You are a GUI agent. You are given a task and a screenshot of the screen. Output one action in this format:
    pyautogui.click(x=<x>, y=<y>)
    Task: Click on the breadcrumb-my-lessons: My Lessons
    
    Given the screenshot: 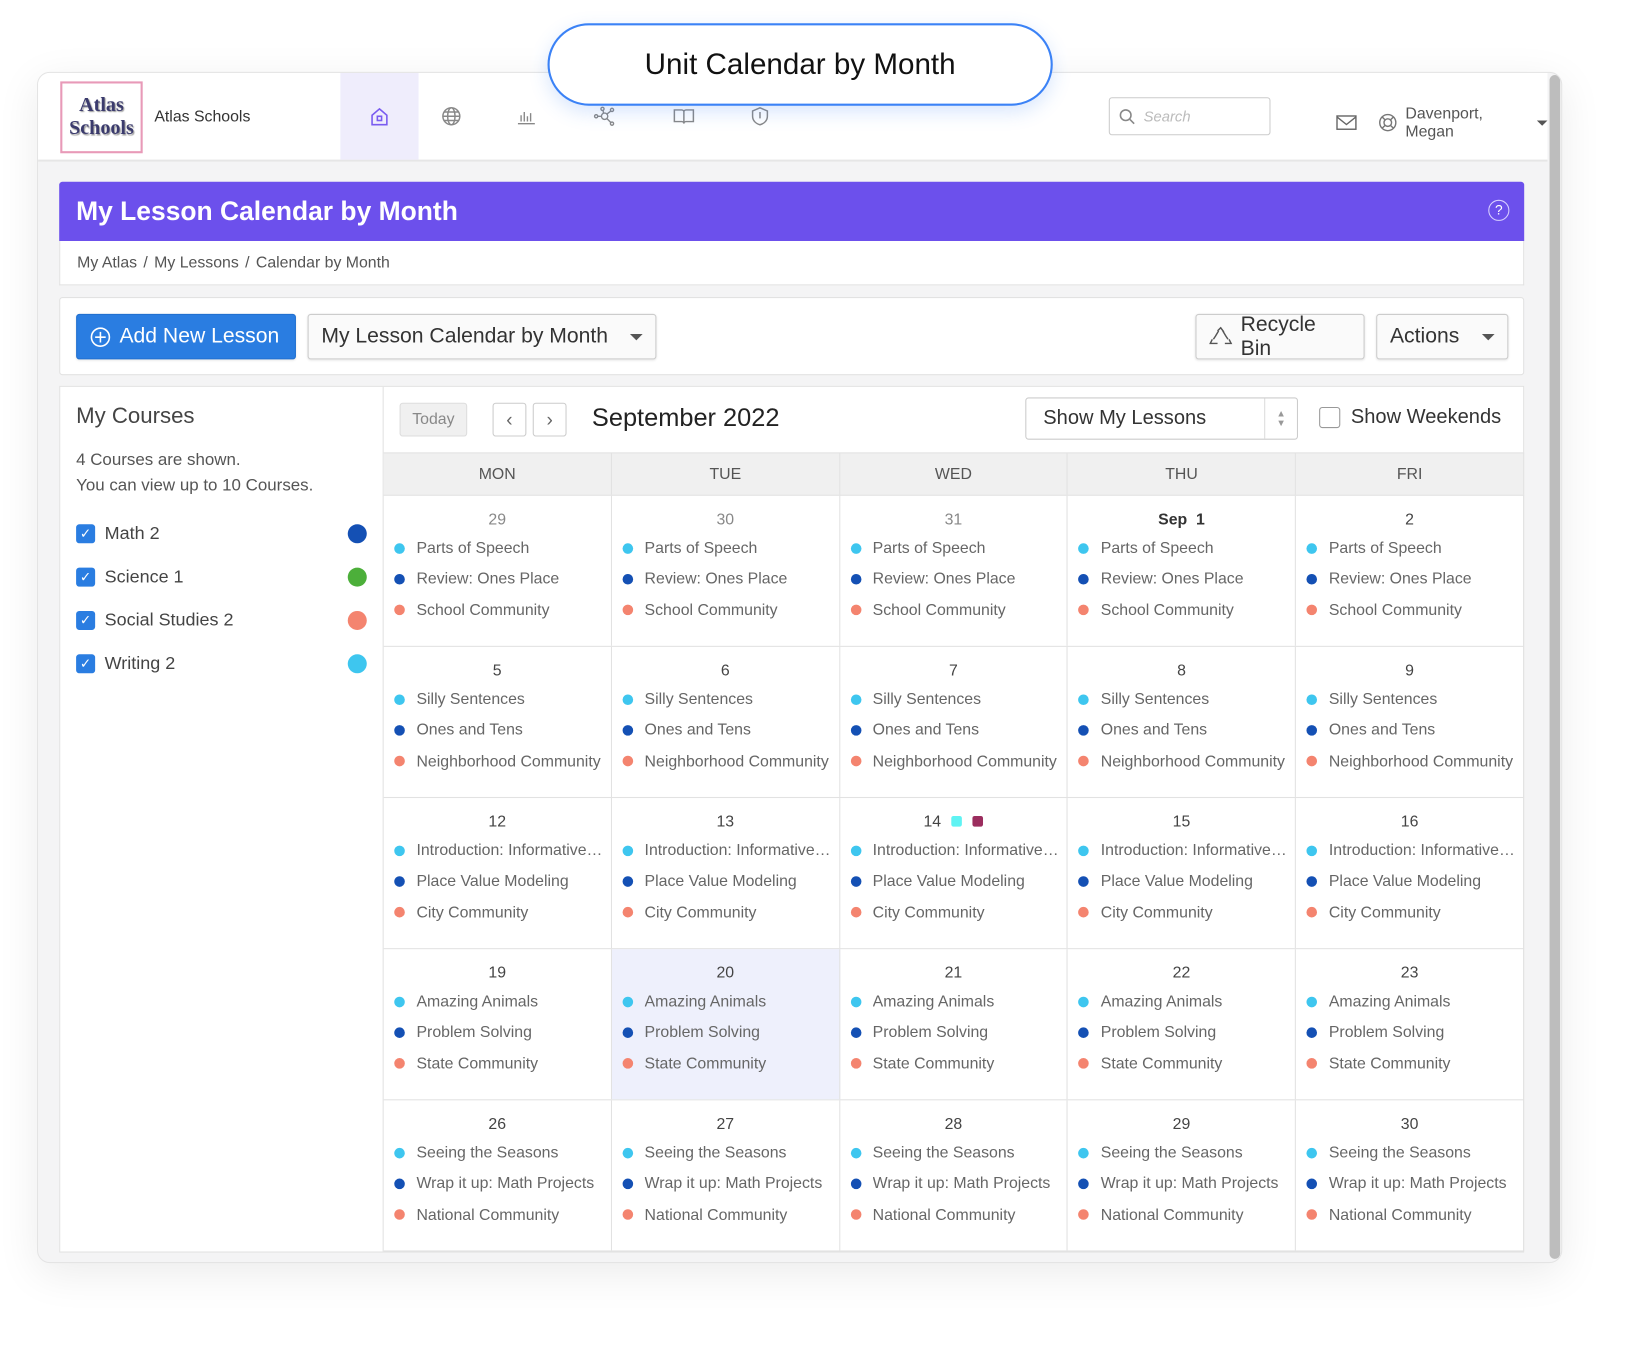 What is the action you would take?
    pyautogui.click(x=196, y=262)
    